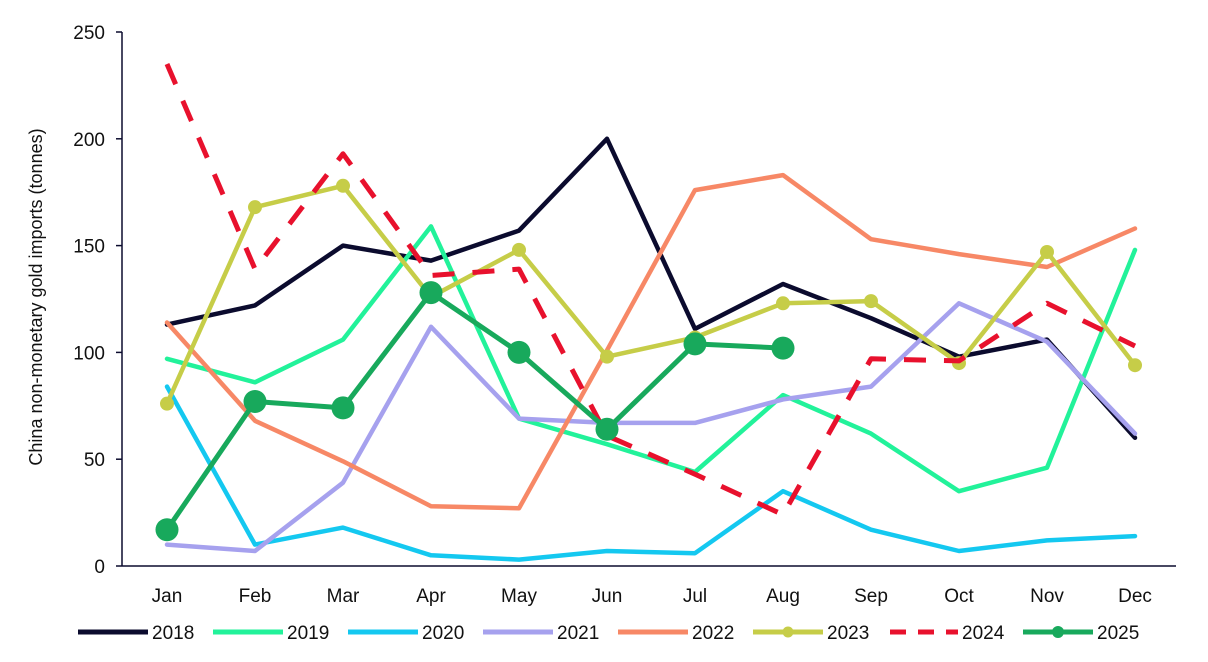 The width and height of the screenshot is (1208, 662). I want to click on legend: 2018 2019 2020 2021 2022 2023 2024 2025, so click(608, 633).